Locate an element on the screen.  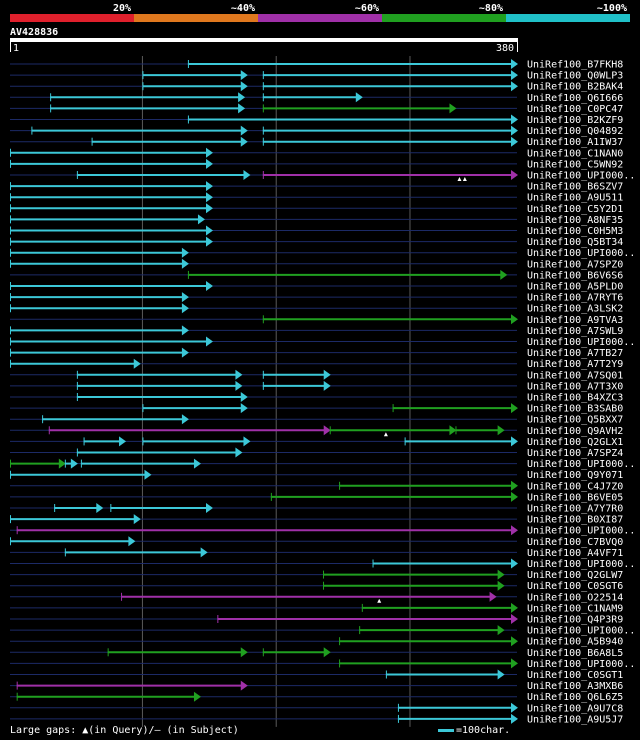
hit-label: UniRef100_A7SPZ4 is located at coordinates (575, 453).